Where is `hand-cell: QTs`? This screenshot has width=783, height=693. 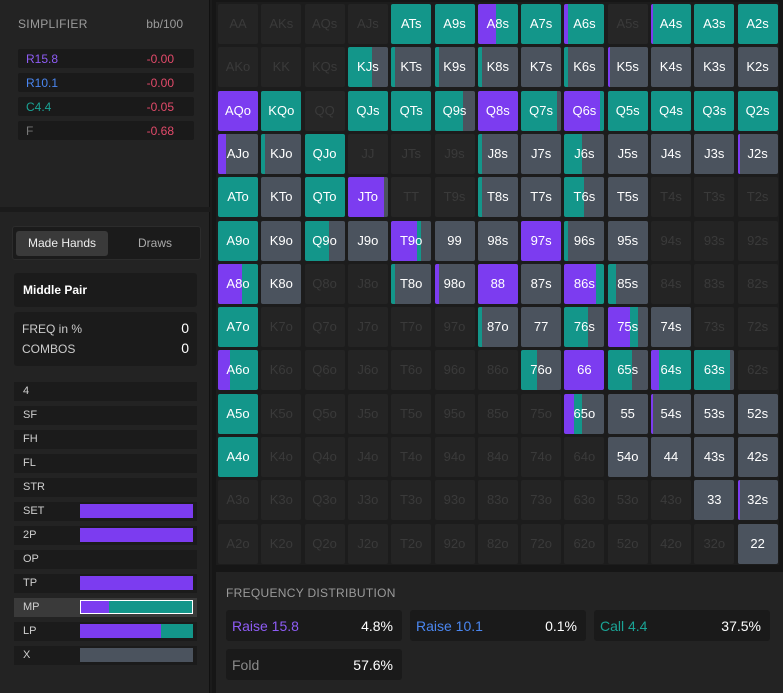
hand-cell: QTs is located at coordinates (411, 110).